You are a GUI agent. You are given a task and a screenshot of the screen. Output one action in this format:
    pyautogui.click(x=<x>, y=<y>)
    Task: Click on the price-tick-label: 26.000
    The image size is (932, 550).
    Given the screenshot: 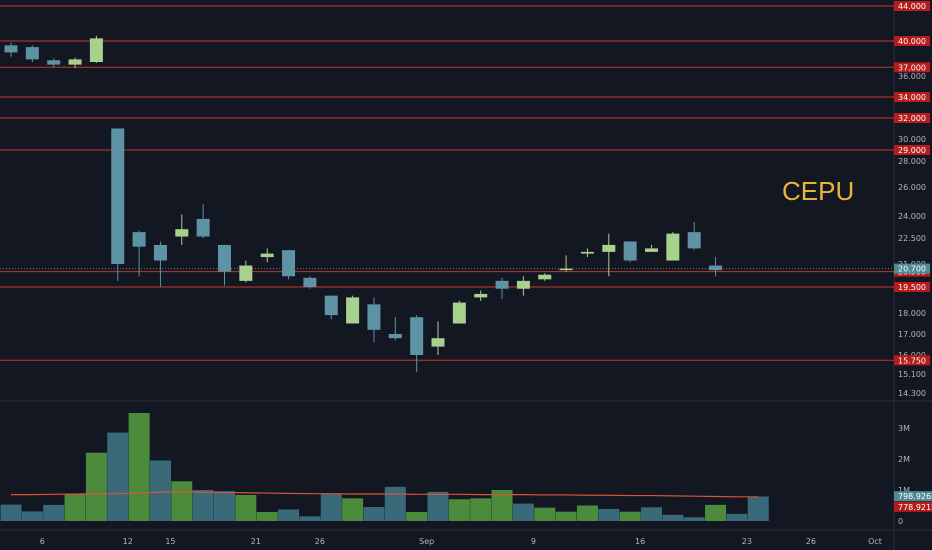 What is the action you would take?
    pyautogui.click(x=912, y=187)
    